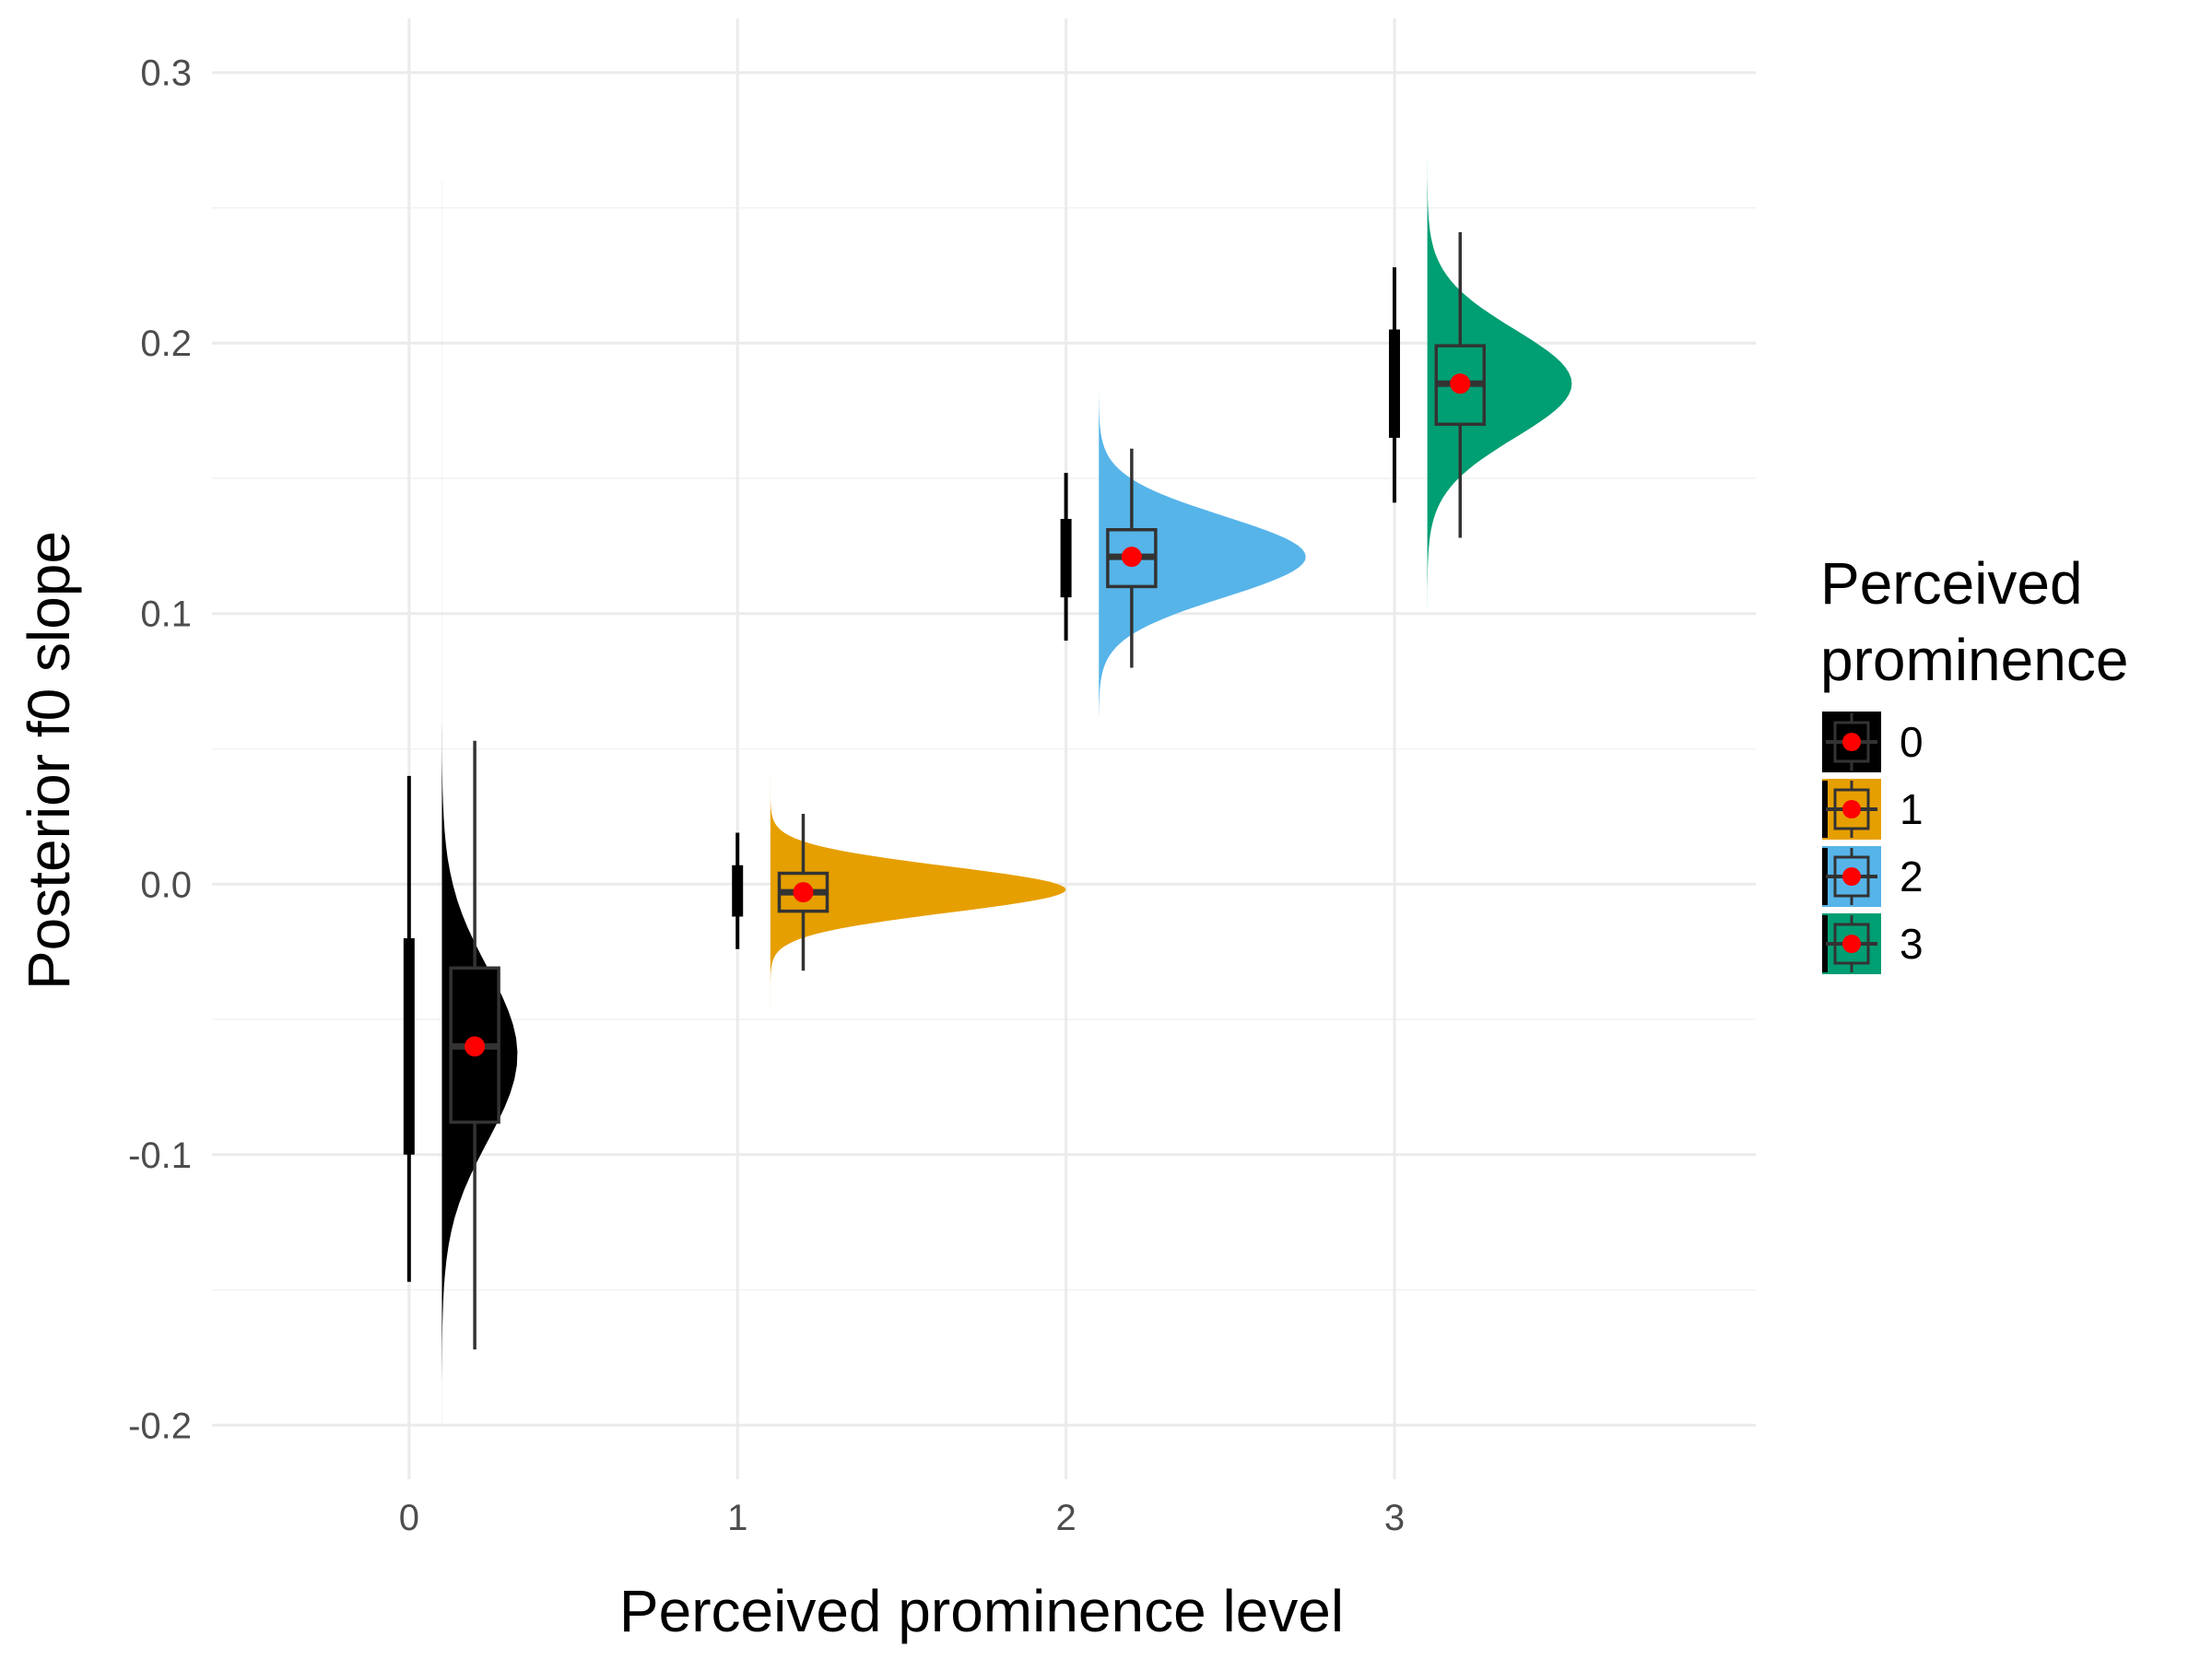  What do you see at coordinates (1951, 583) in the screenshot?
I see `legend-title-line-1: Perceived` at bounding box center [1951, 583].